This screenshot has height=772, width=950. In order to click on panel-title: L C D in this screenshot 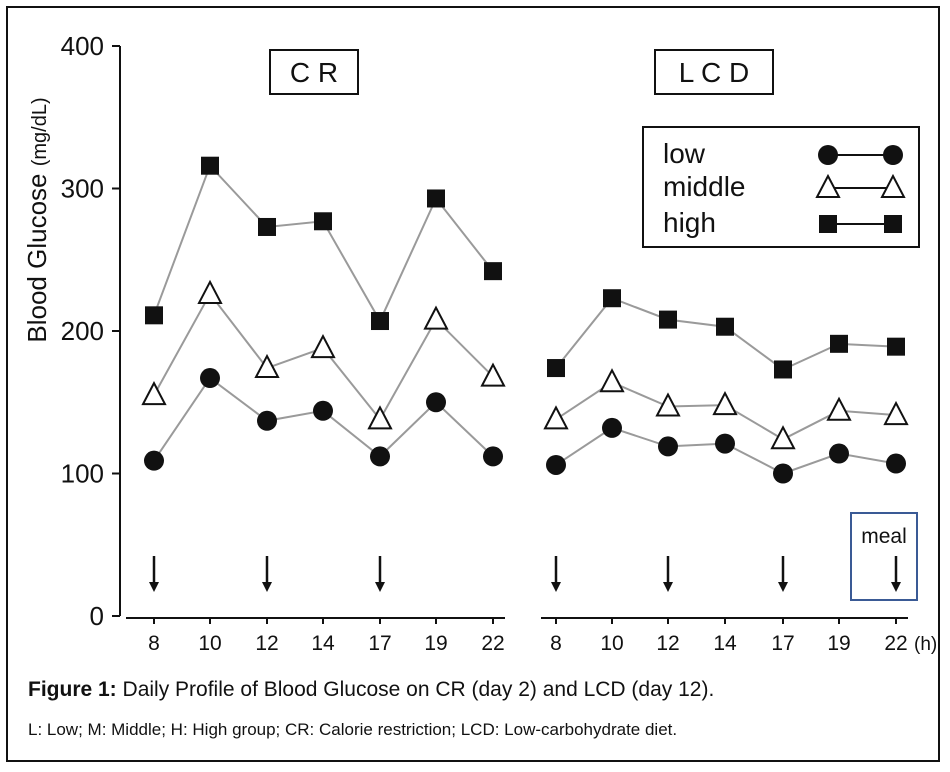, I will do `click(714, 72)`.